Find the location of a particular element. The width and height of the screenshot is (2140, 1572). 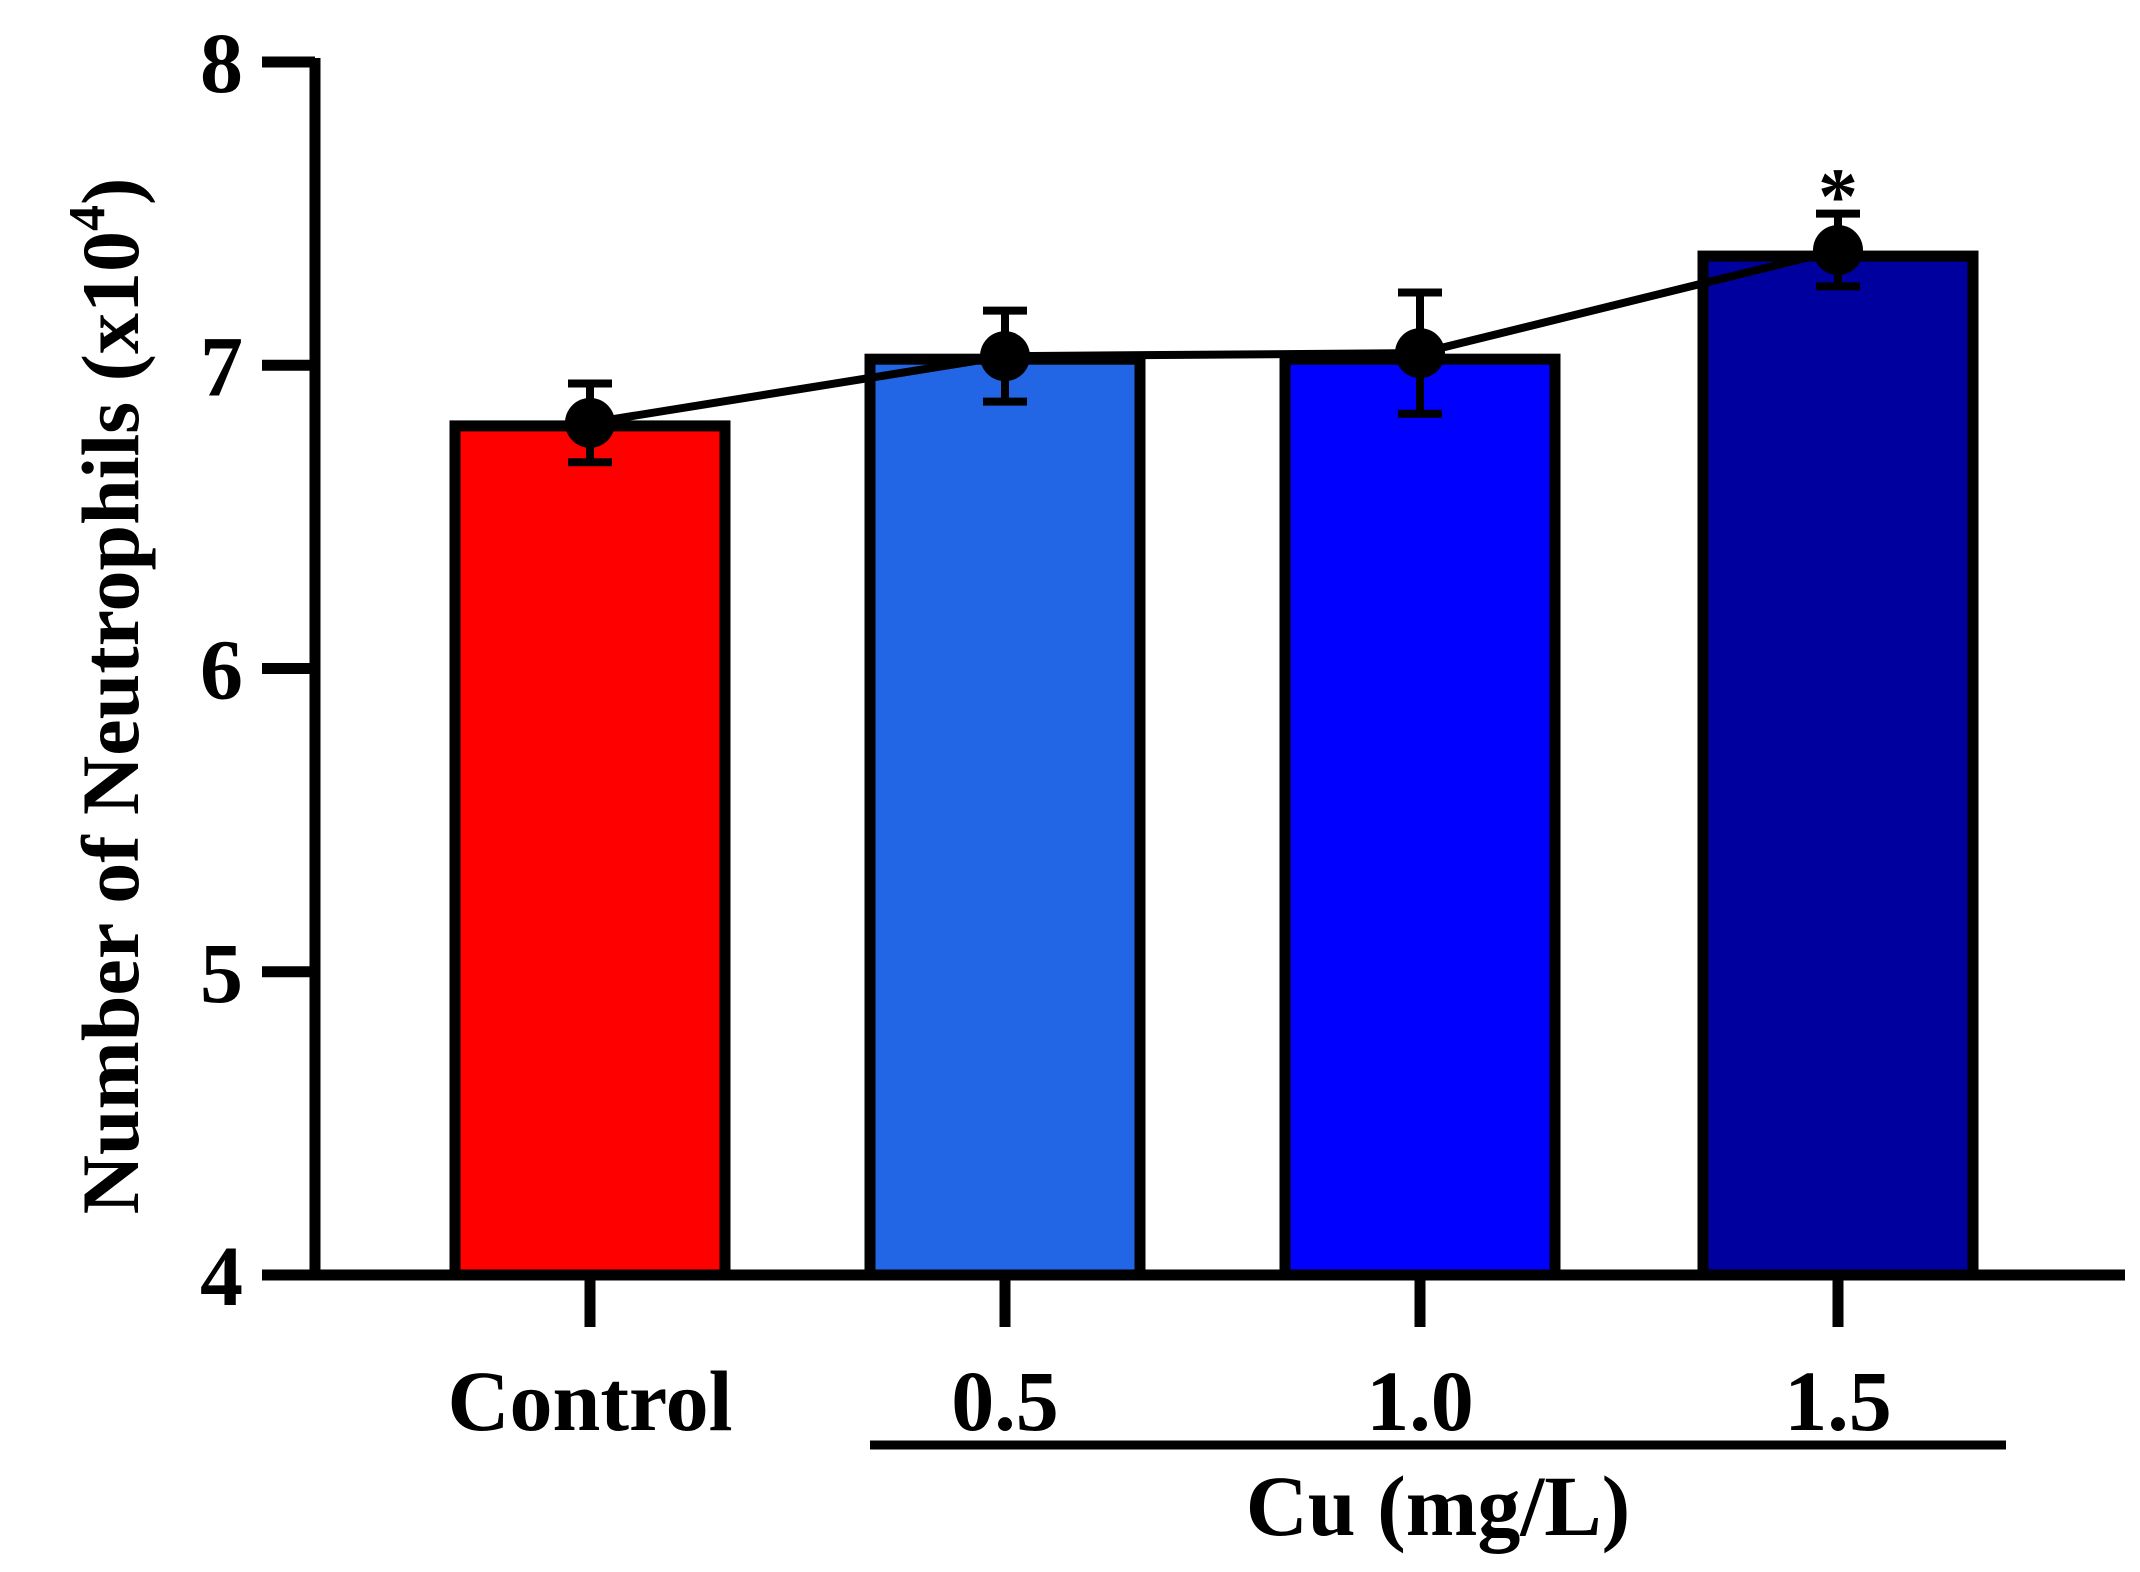

group-label: Cu (mg/L) is located at coordinates (1438, 1506).